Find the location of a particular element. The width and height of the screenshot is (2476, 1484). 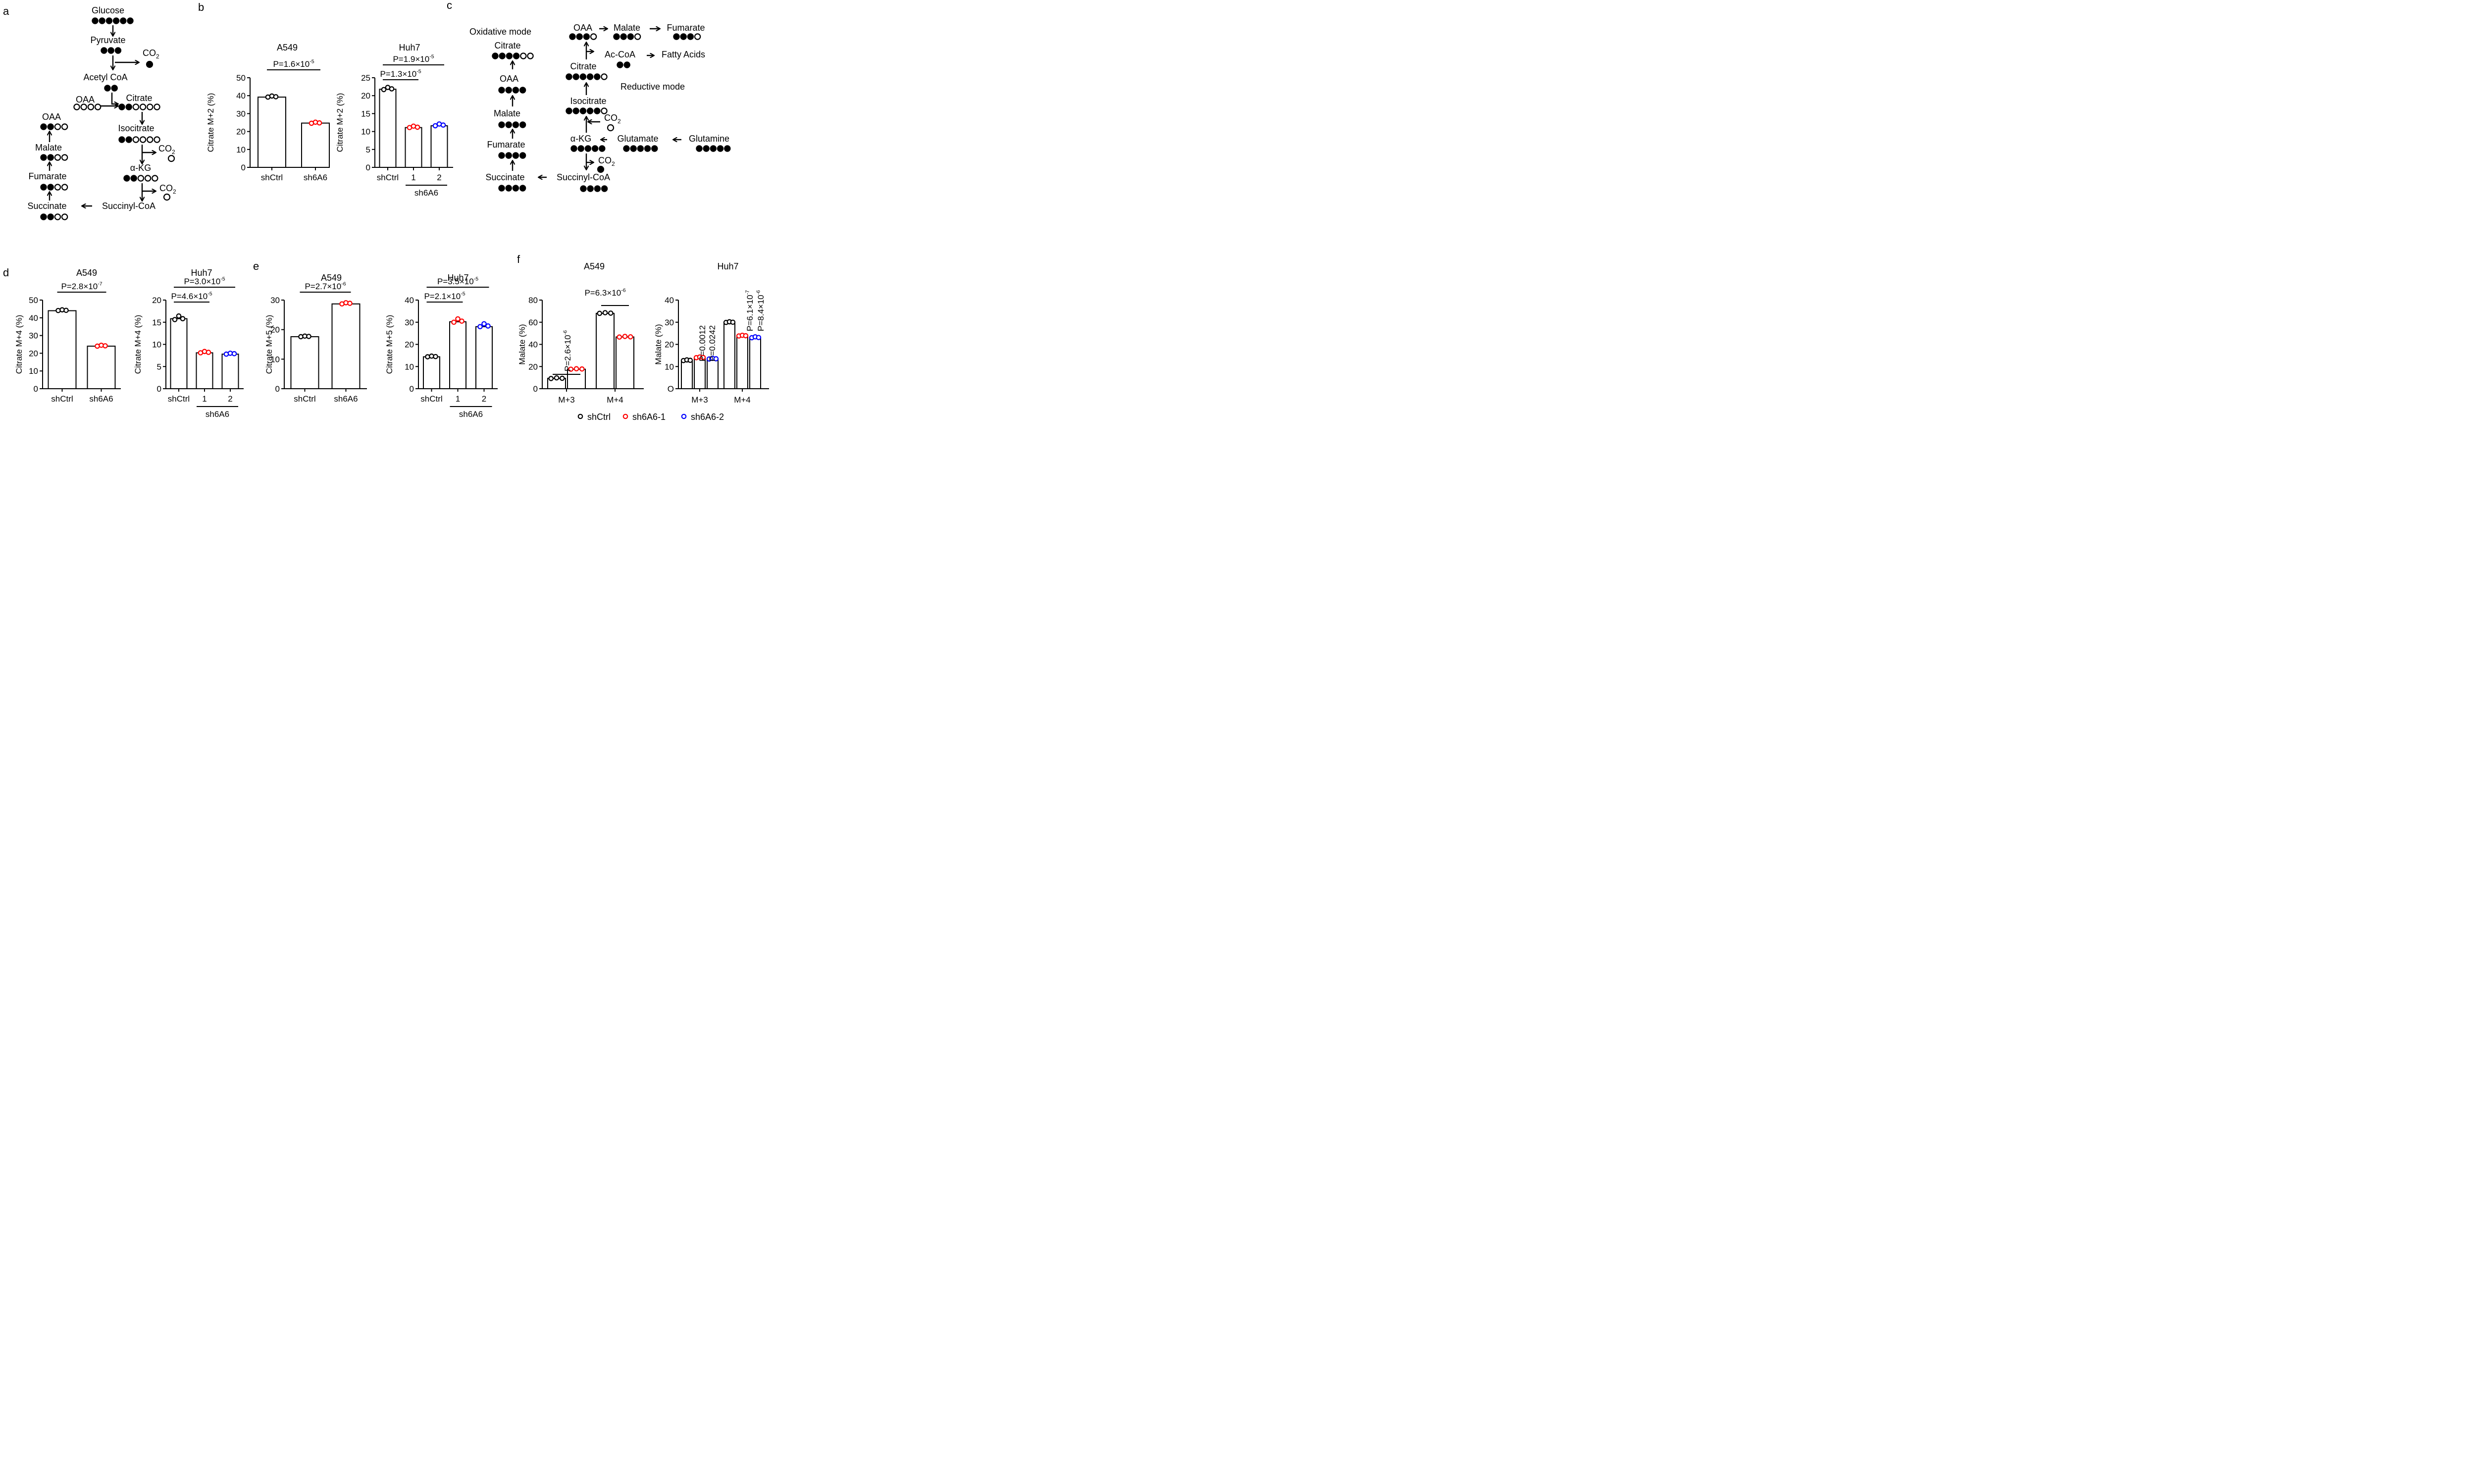

fumarate-red-carbons is located at coordinates (687, 36).